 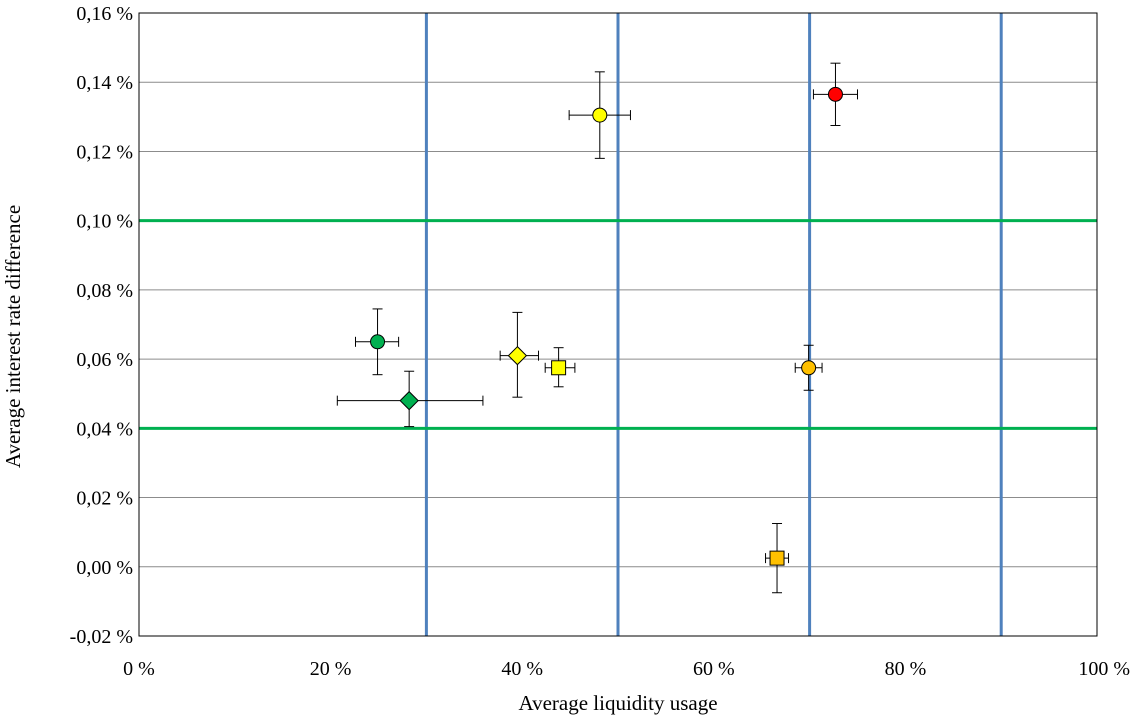 I want to click on y-tick-label: 0,00 %, so click(x=104, y=568).